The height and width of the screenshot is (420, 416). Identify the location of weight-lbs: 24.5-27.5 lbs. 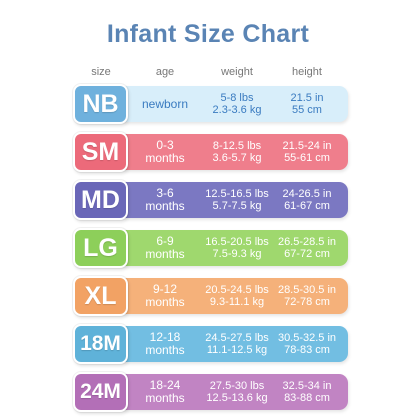
(237, 337).